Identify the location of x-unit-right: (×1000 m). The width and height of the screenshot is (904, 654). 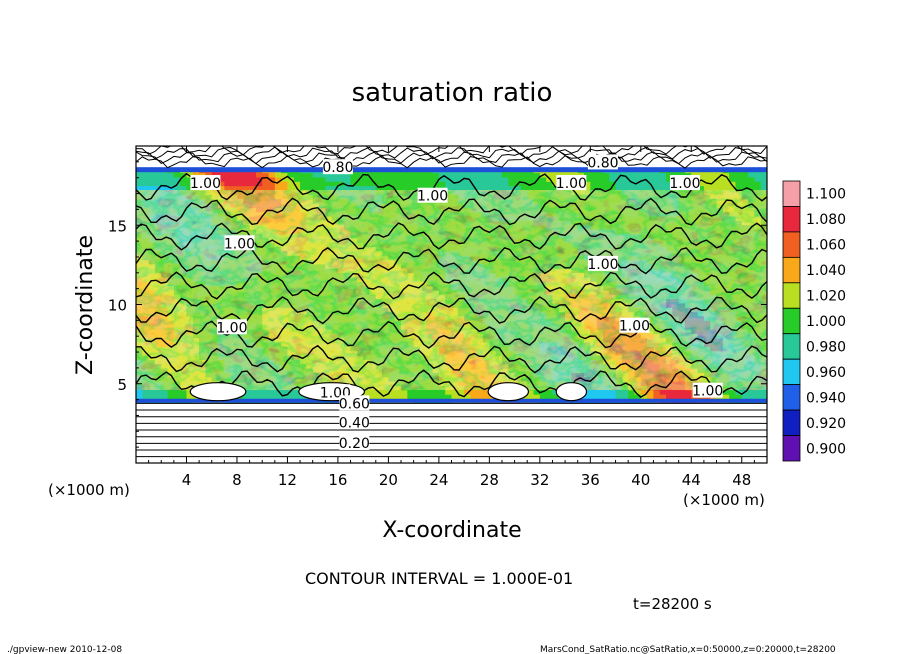
(724, 500).